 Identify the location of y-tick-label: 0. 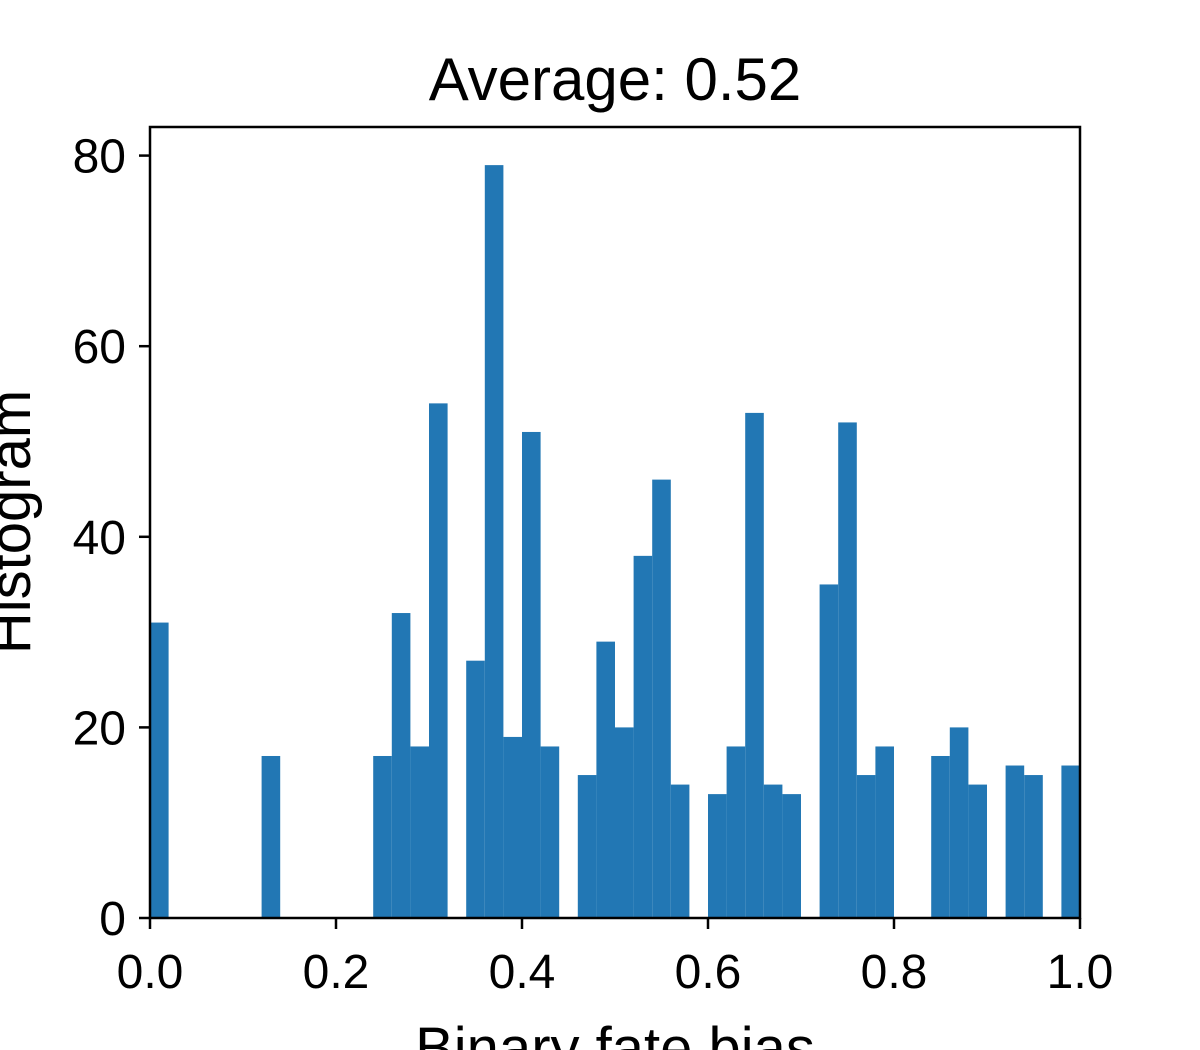
(112, 919).